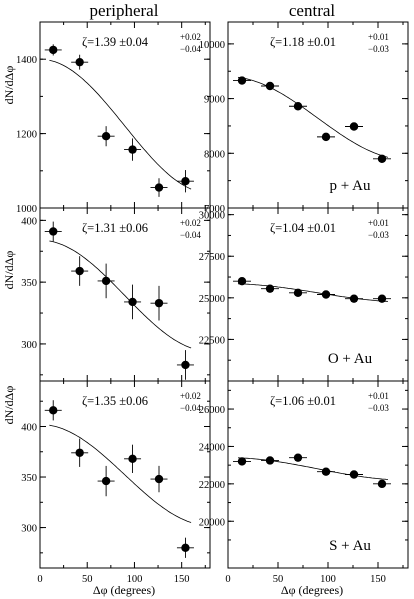 The width and height of the screenshot is (414, 599). I want to click on y-tick-label: 24000, so click(212, 447).